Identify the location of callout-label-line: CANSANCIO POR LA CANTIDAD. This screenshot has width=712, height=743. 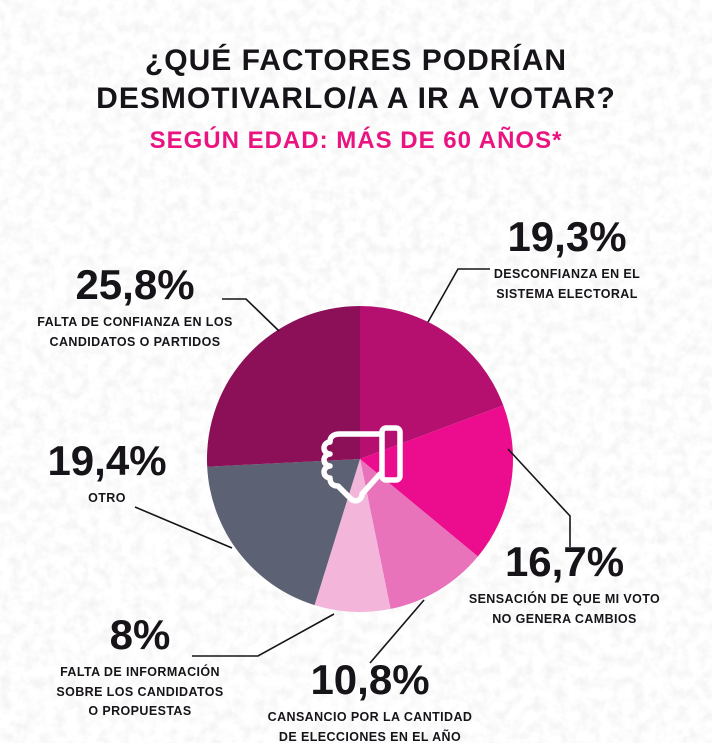
(370, 716).